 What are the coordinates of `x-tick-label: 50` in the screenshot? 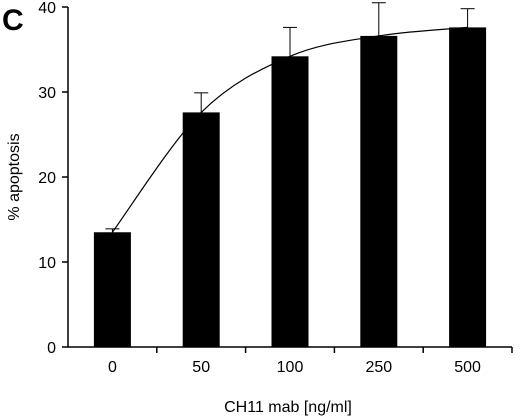 It's located at (201, 367).